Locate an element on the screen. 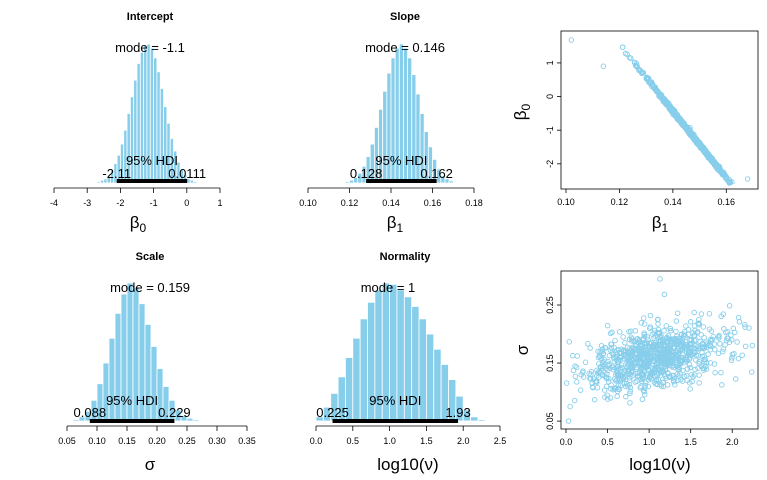 The height and width of the screenshot is (480, 767). slope-title: Slope is located at coordinates (405, 17).